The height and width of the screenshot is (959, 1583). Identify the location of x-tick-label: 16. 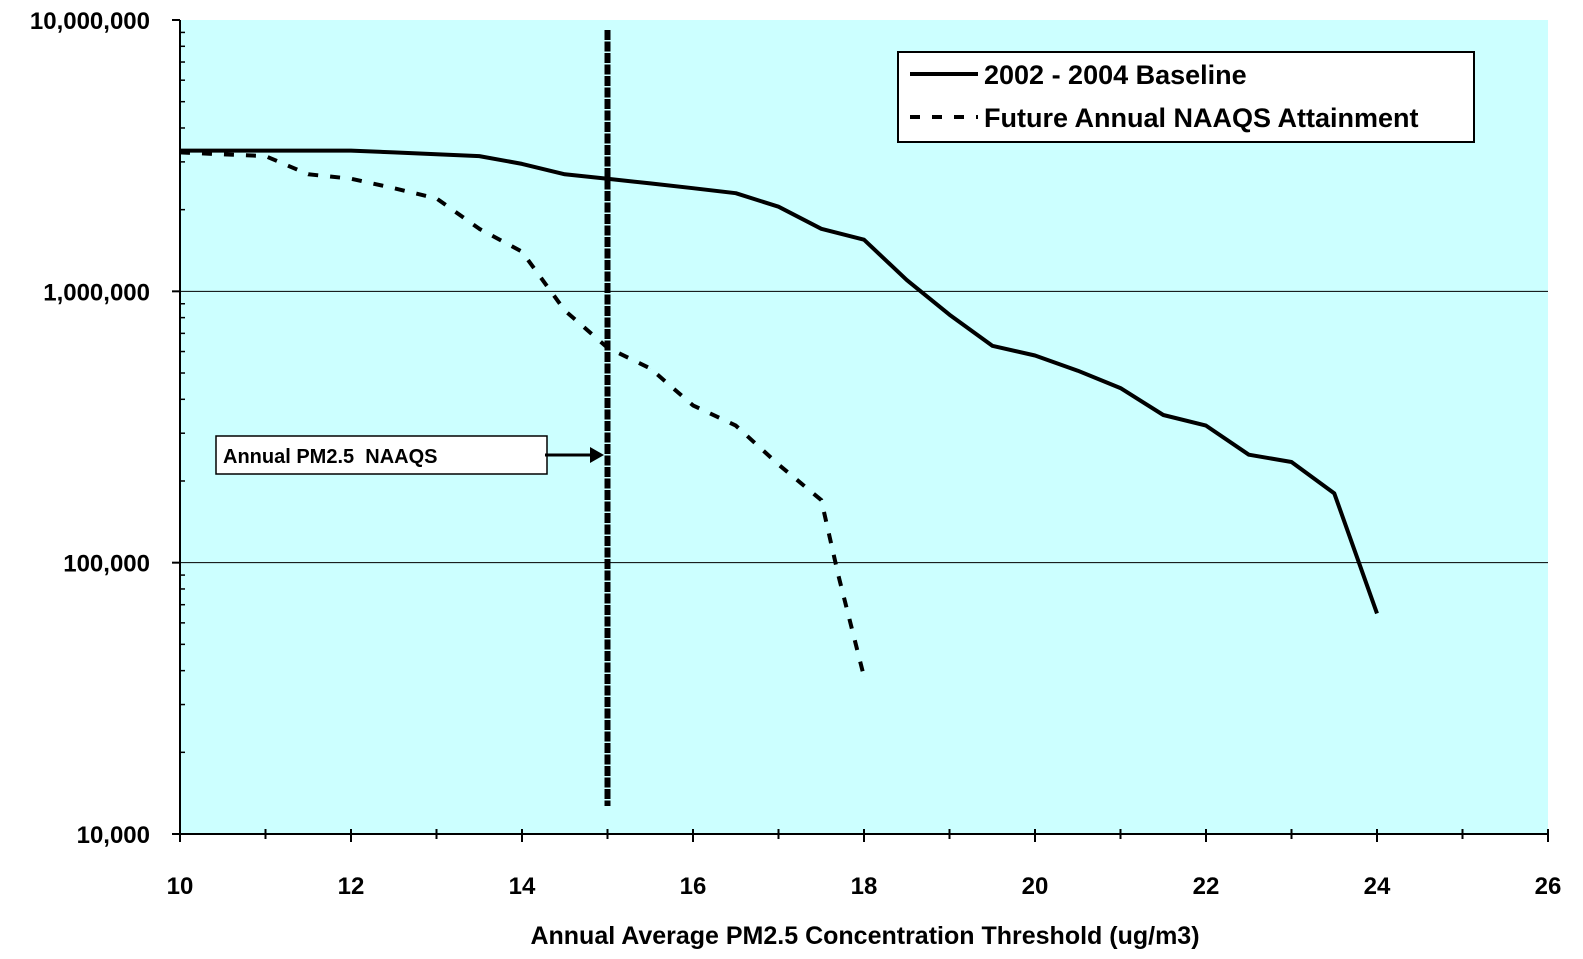
(693, 886).